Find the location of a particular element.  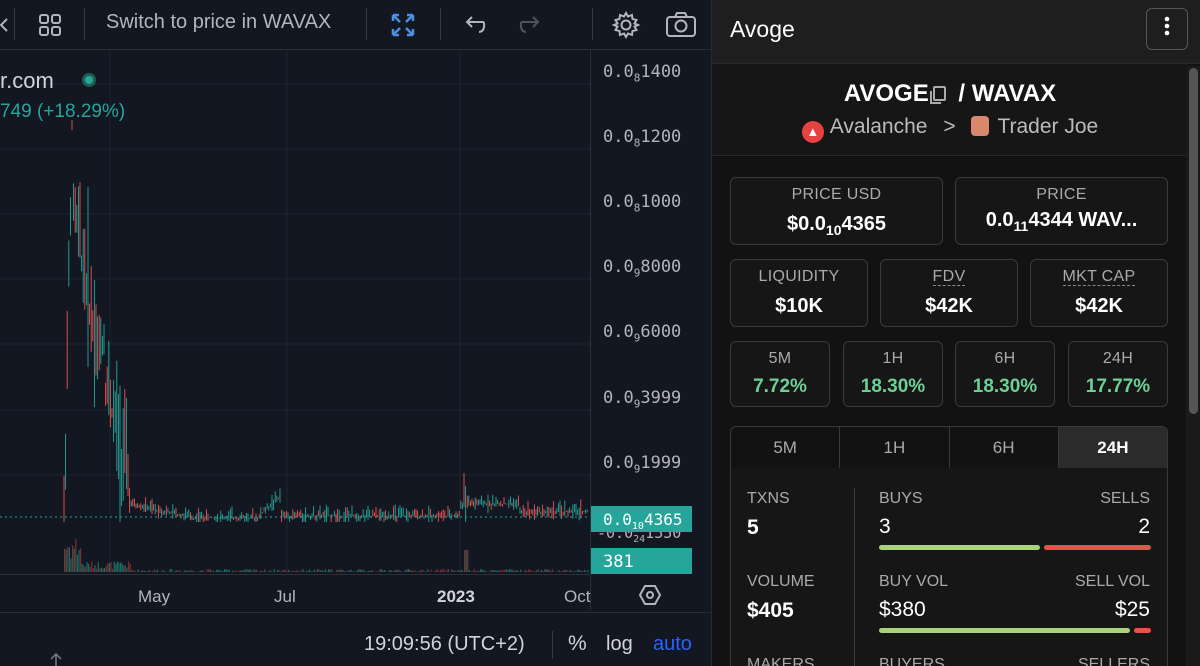

auto-scale-toggle: auto is located at coordinates (672, 644).